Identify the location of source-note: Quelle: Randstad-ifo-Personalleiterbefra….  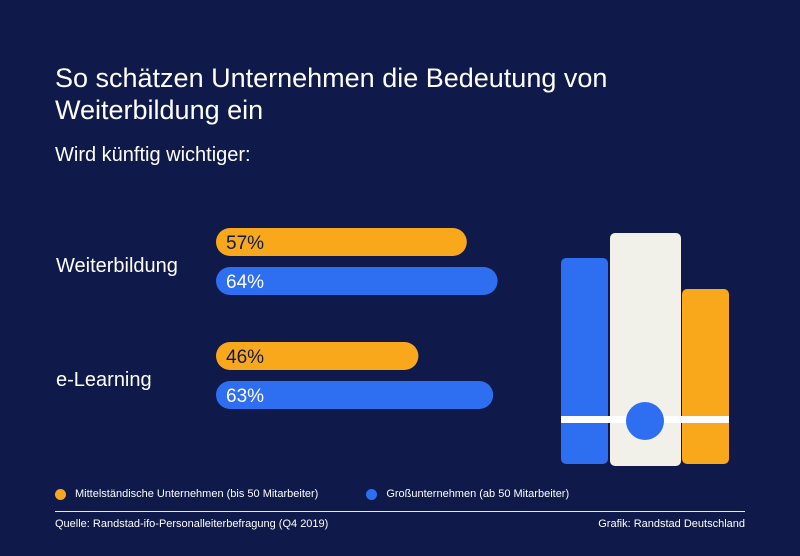
(192, 524).